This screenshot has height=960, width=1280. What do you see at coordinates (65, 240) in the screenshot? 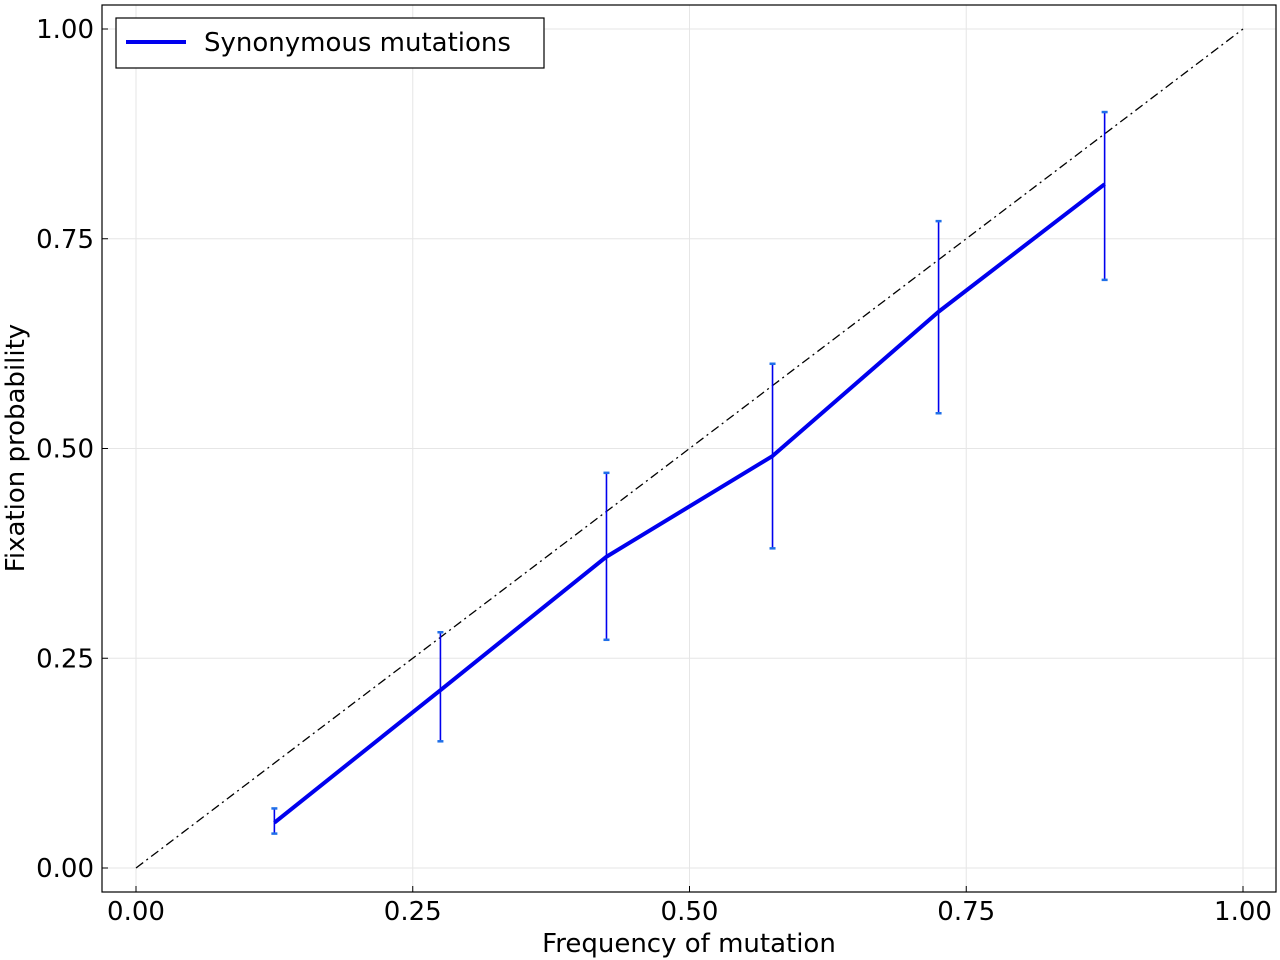
I see `y-tick-label: 0.75` at bounding box center [65, 240].